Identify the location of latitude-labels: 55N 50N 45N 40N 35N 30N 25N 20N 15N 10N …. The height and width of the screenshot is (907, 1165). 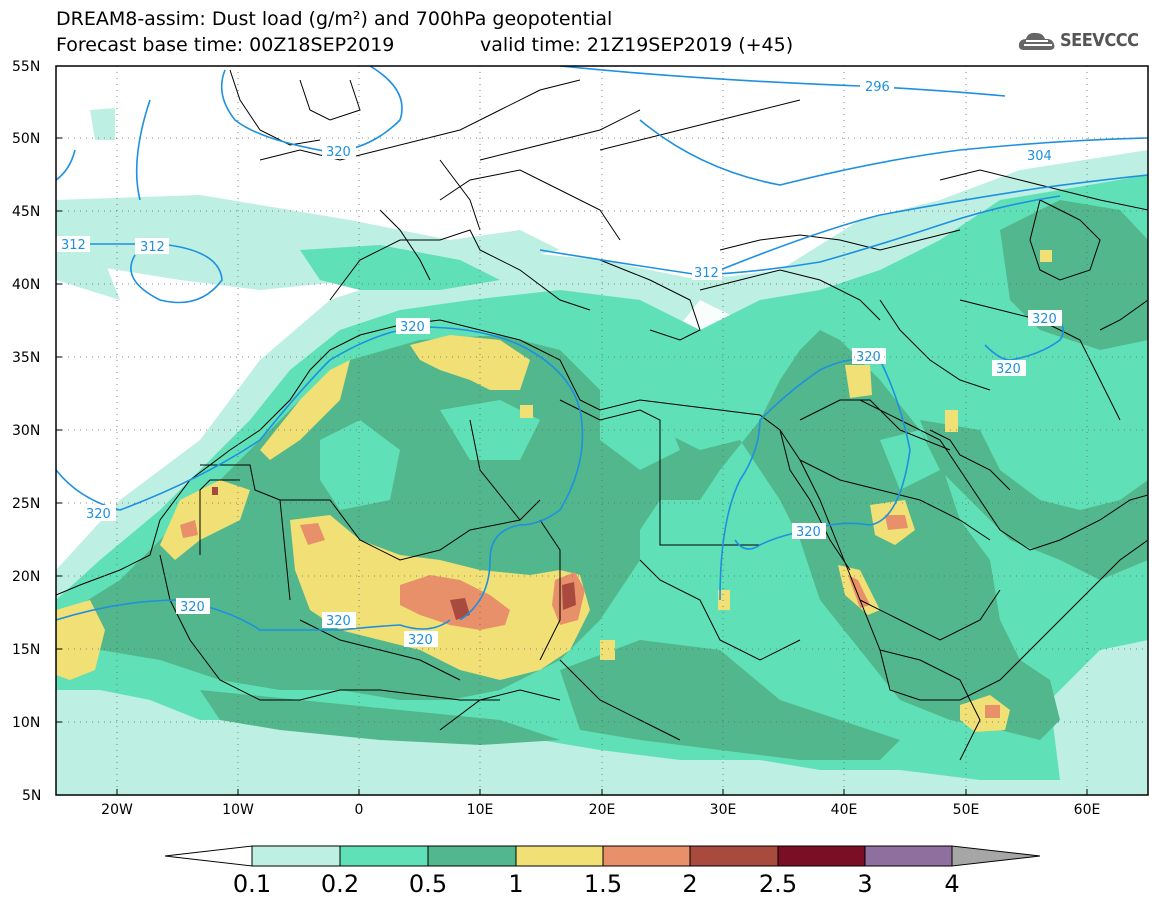
(26, 431).